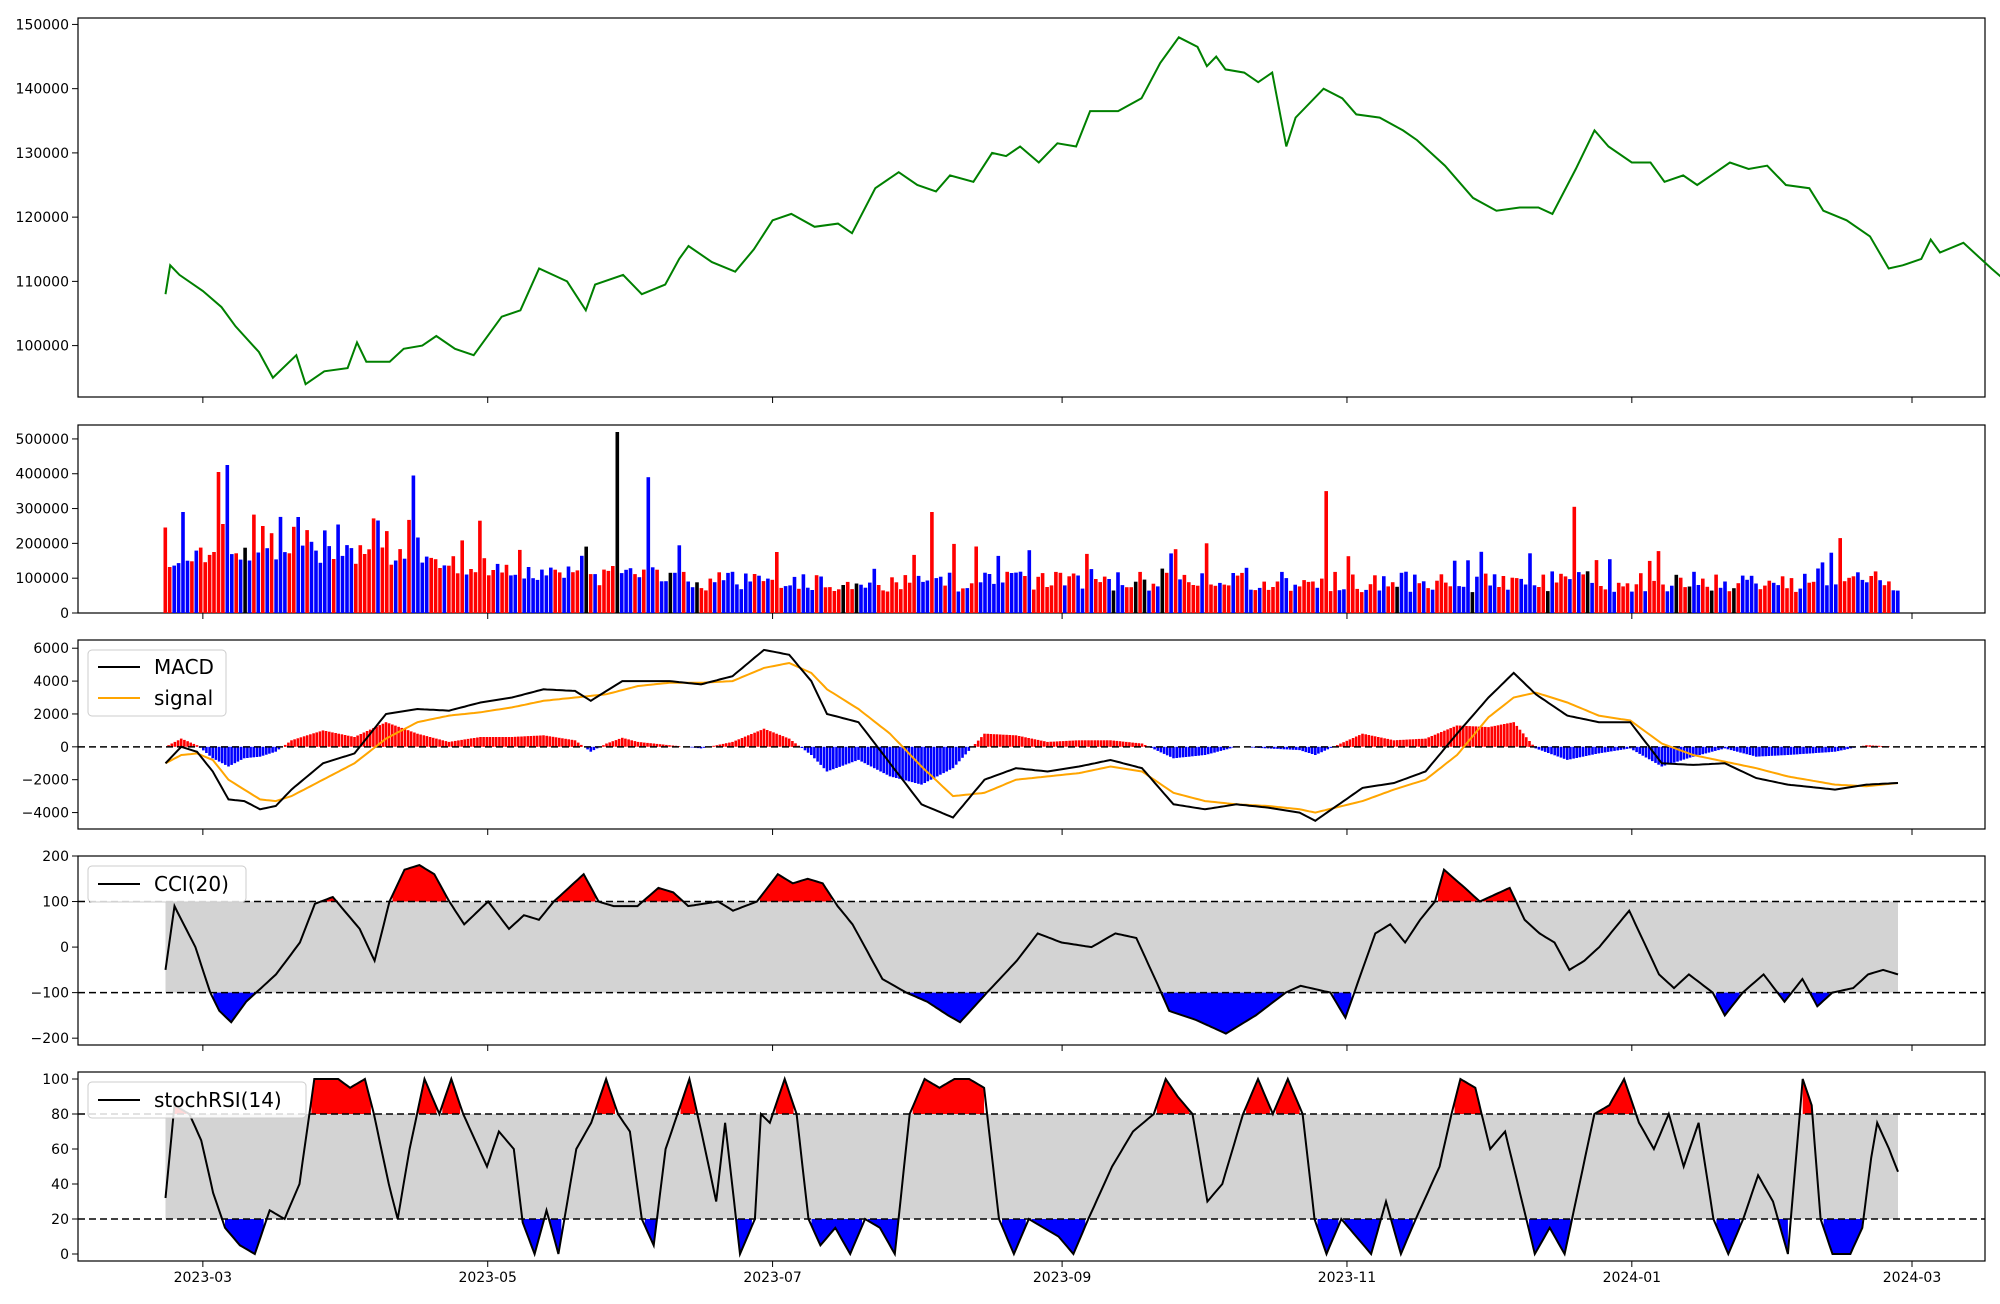 The image size is (2000, 1304). I want to click on price-ytick-label: 130000, so click(42, 154).